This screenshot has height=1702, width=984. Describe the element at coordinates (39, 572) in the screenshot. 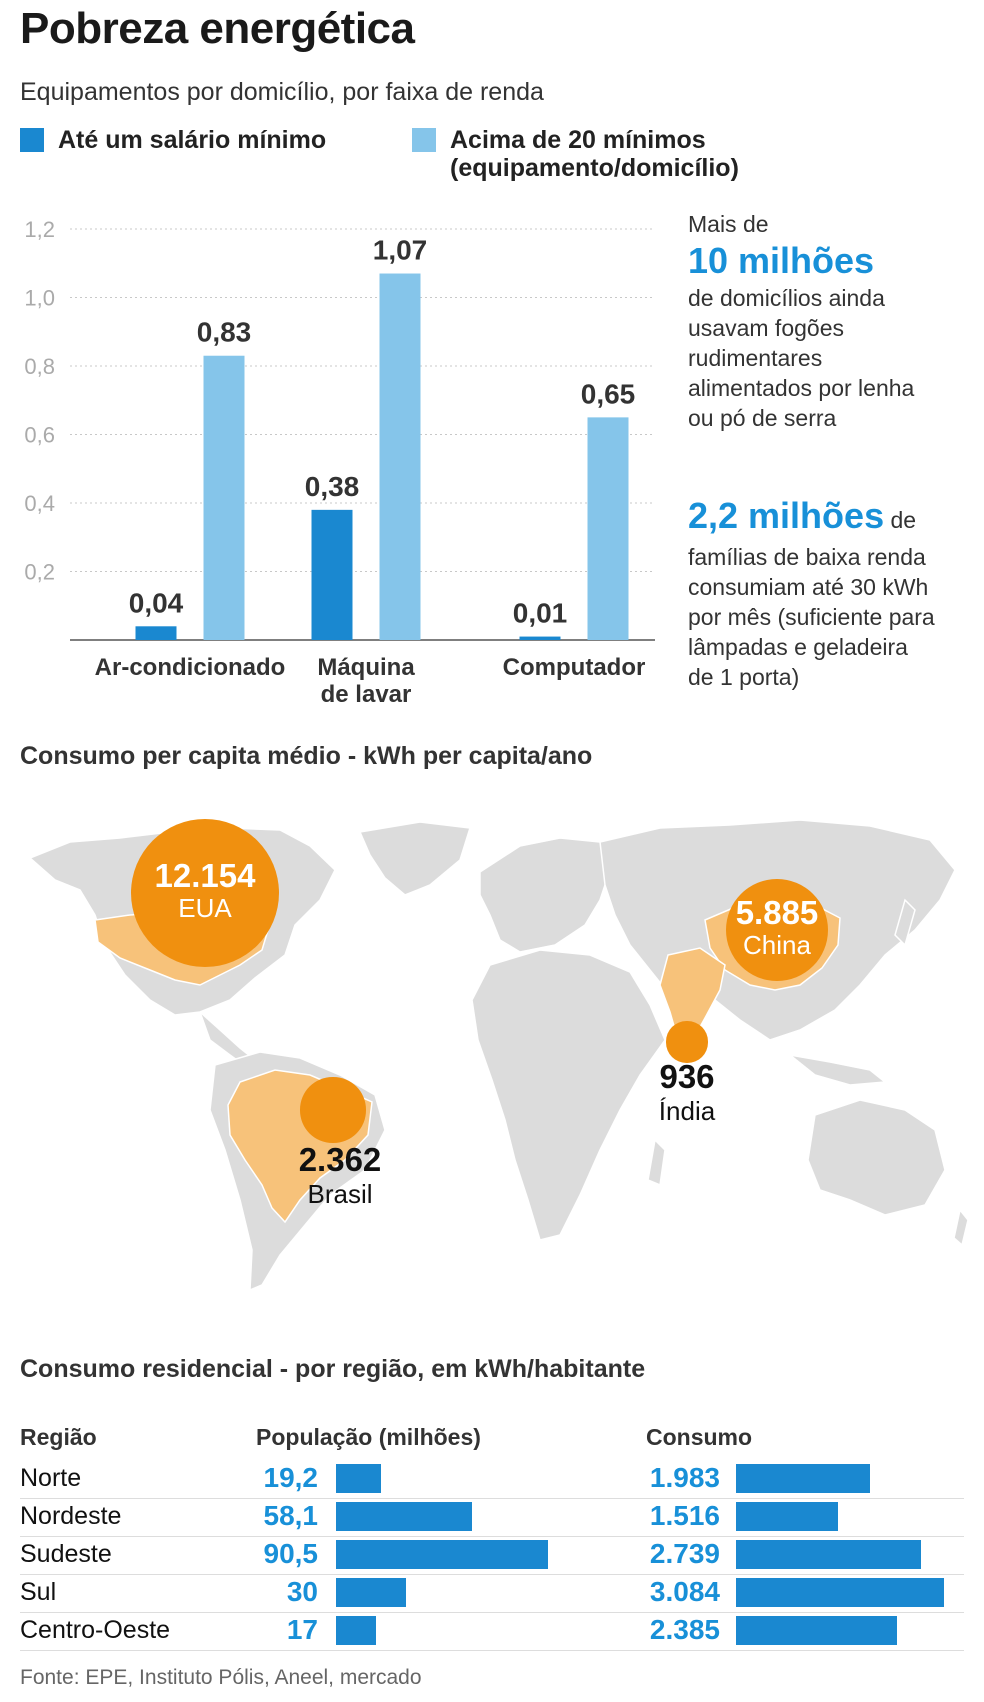

I see `y-tick-label: 0,2` at that location.